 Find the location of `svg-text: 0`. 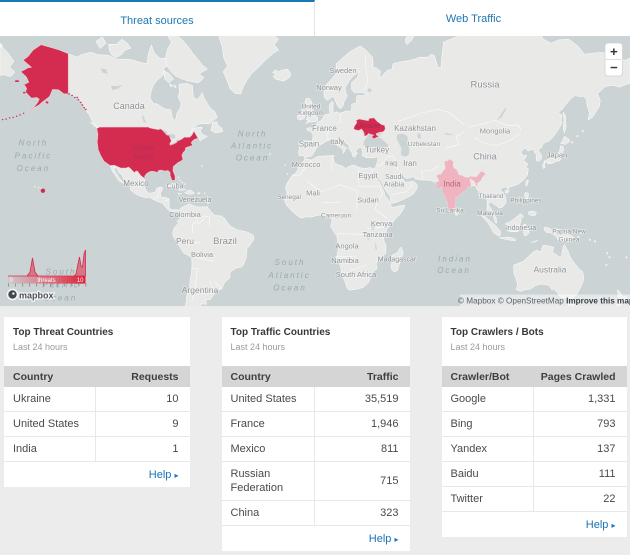

svg-text: 0 is located at coordinates (12, 281).